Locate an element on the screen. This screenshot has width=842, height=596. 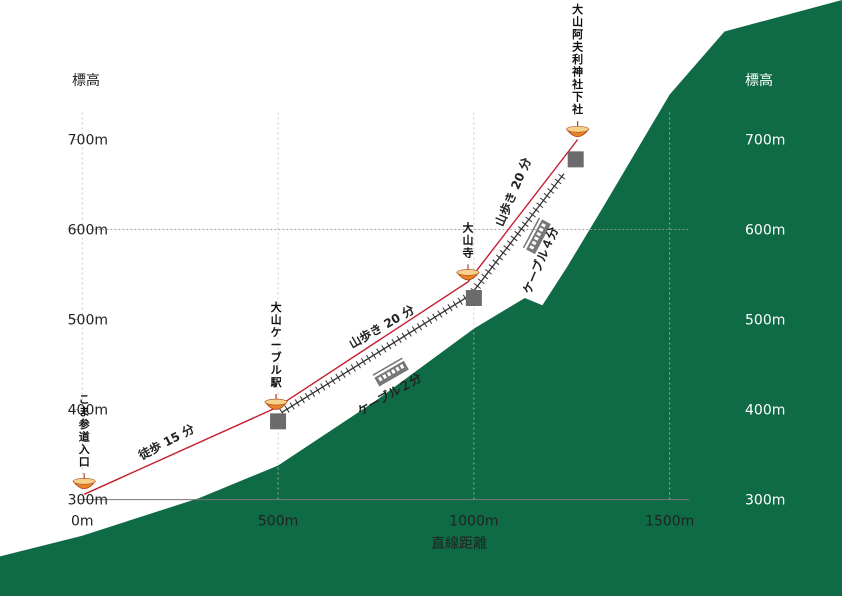
y-tick-label-left: 500m is located at coordinates (88, 321).